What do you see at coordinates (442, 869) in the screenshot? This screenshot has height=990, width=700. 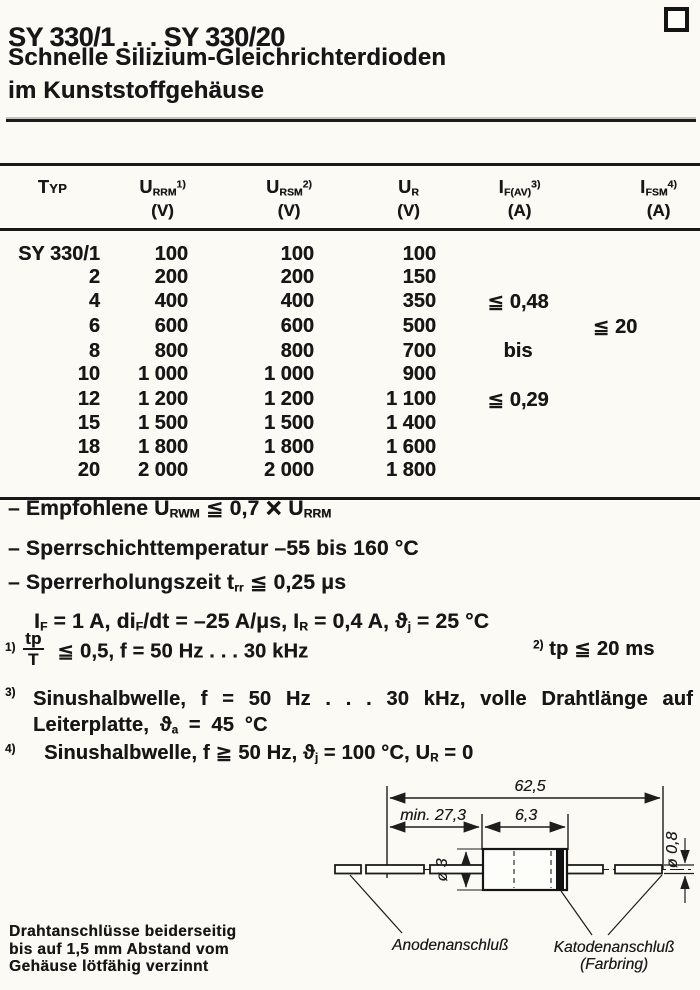 I see `dim-body-dia-label: ø 3` at bounding box center [442, 869].